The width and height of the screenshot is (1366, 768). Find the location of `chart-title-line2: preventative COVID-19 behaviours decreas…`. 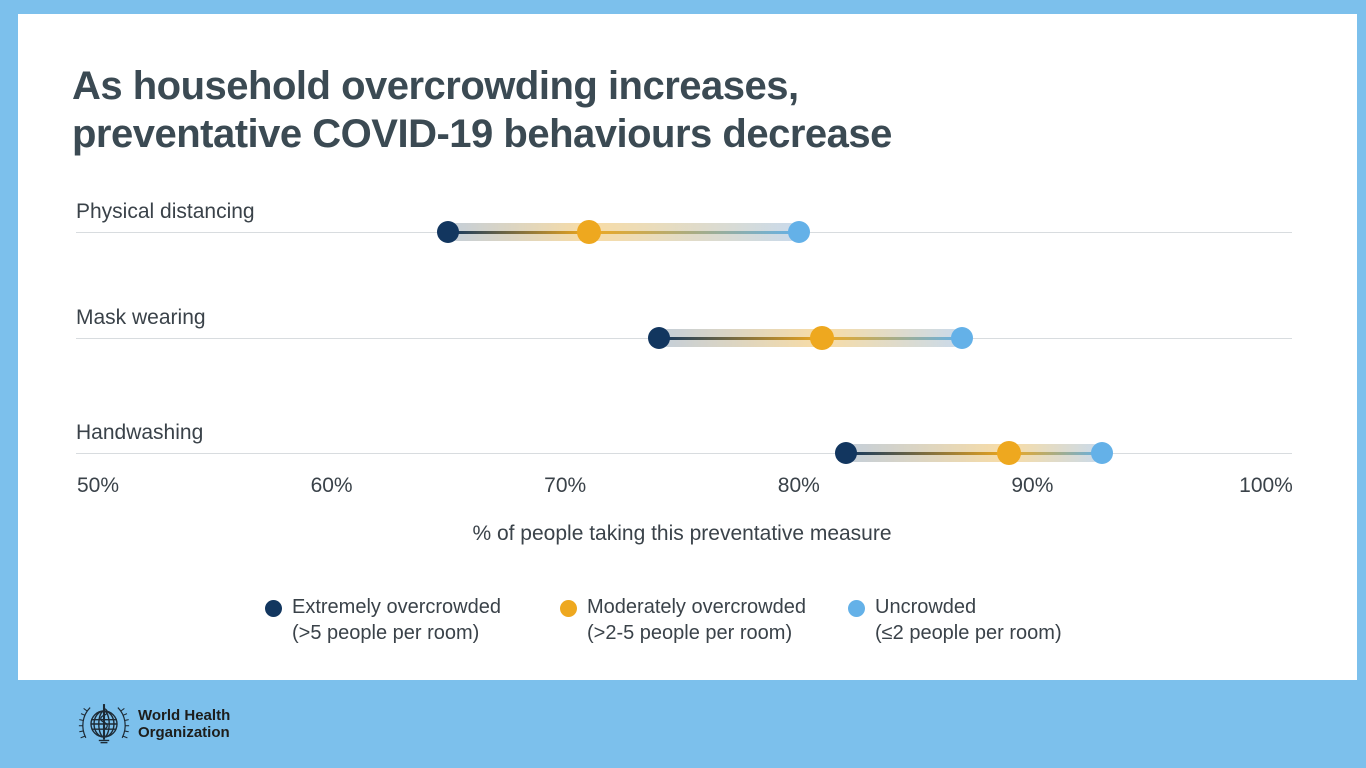

chart-title-line2: preventative COVID-19 behaviours decreas… is located at coordinates (482, 134).